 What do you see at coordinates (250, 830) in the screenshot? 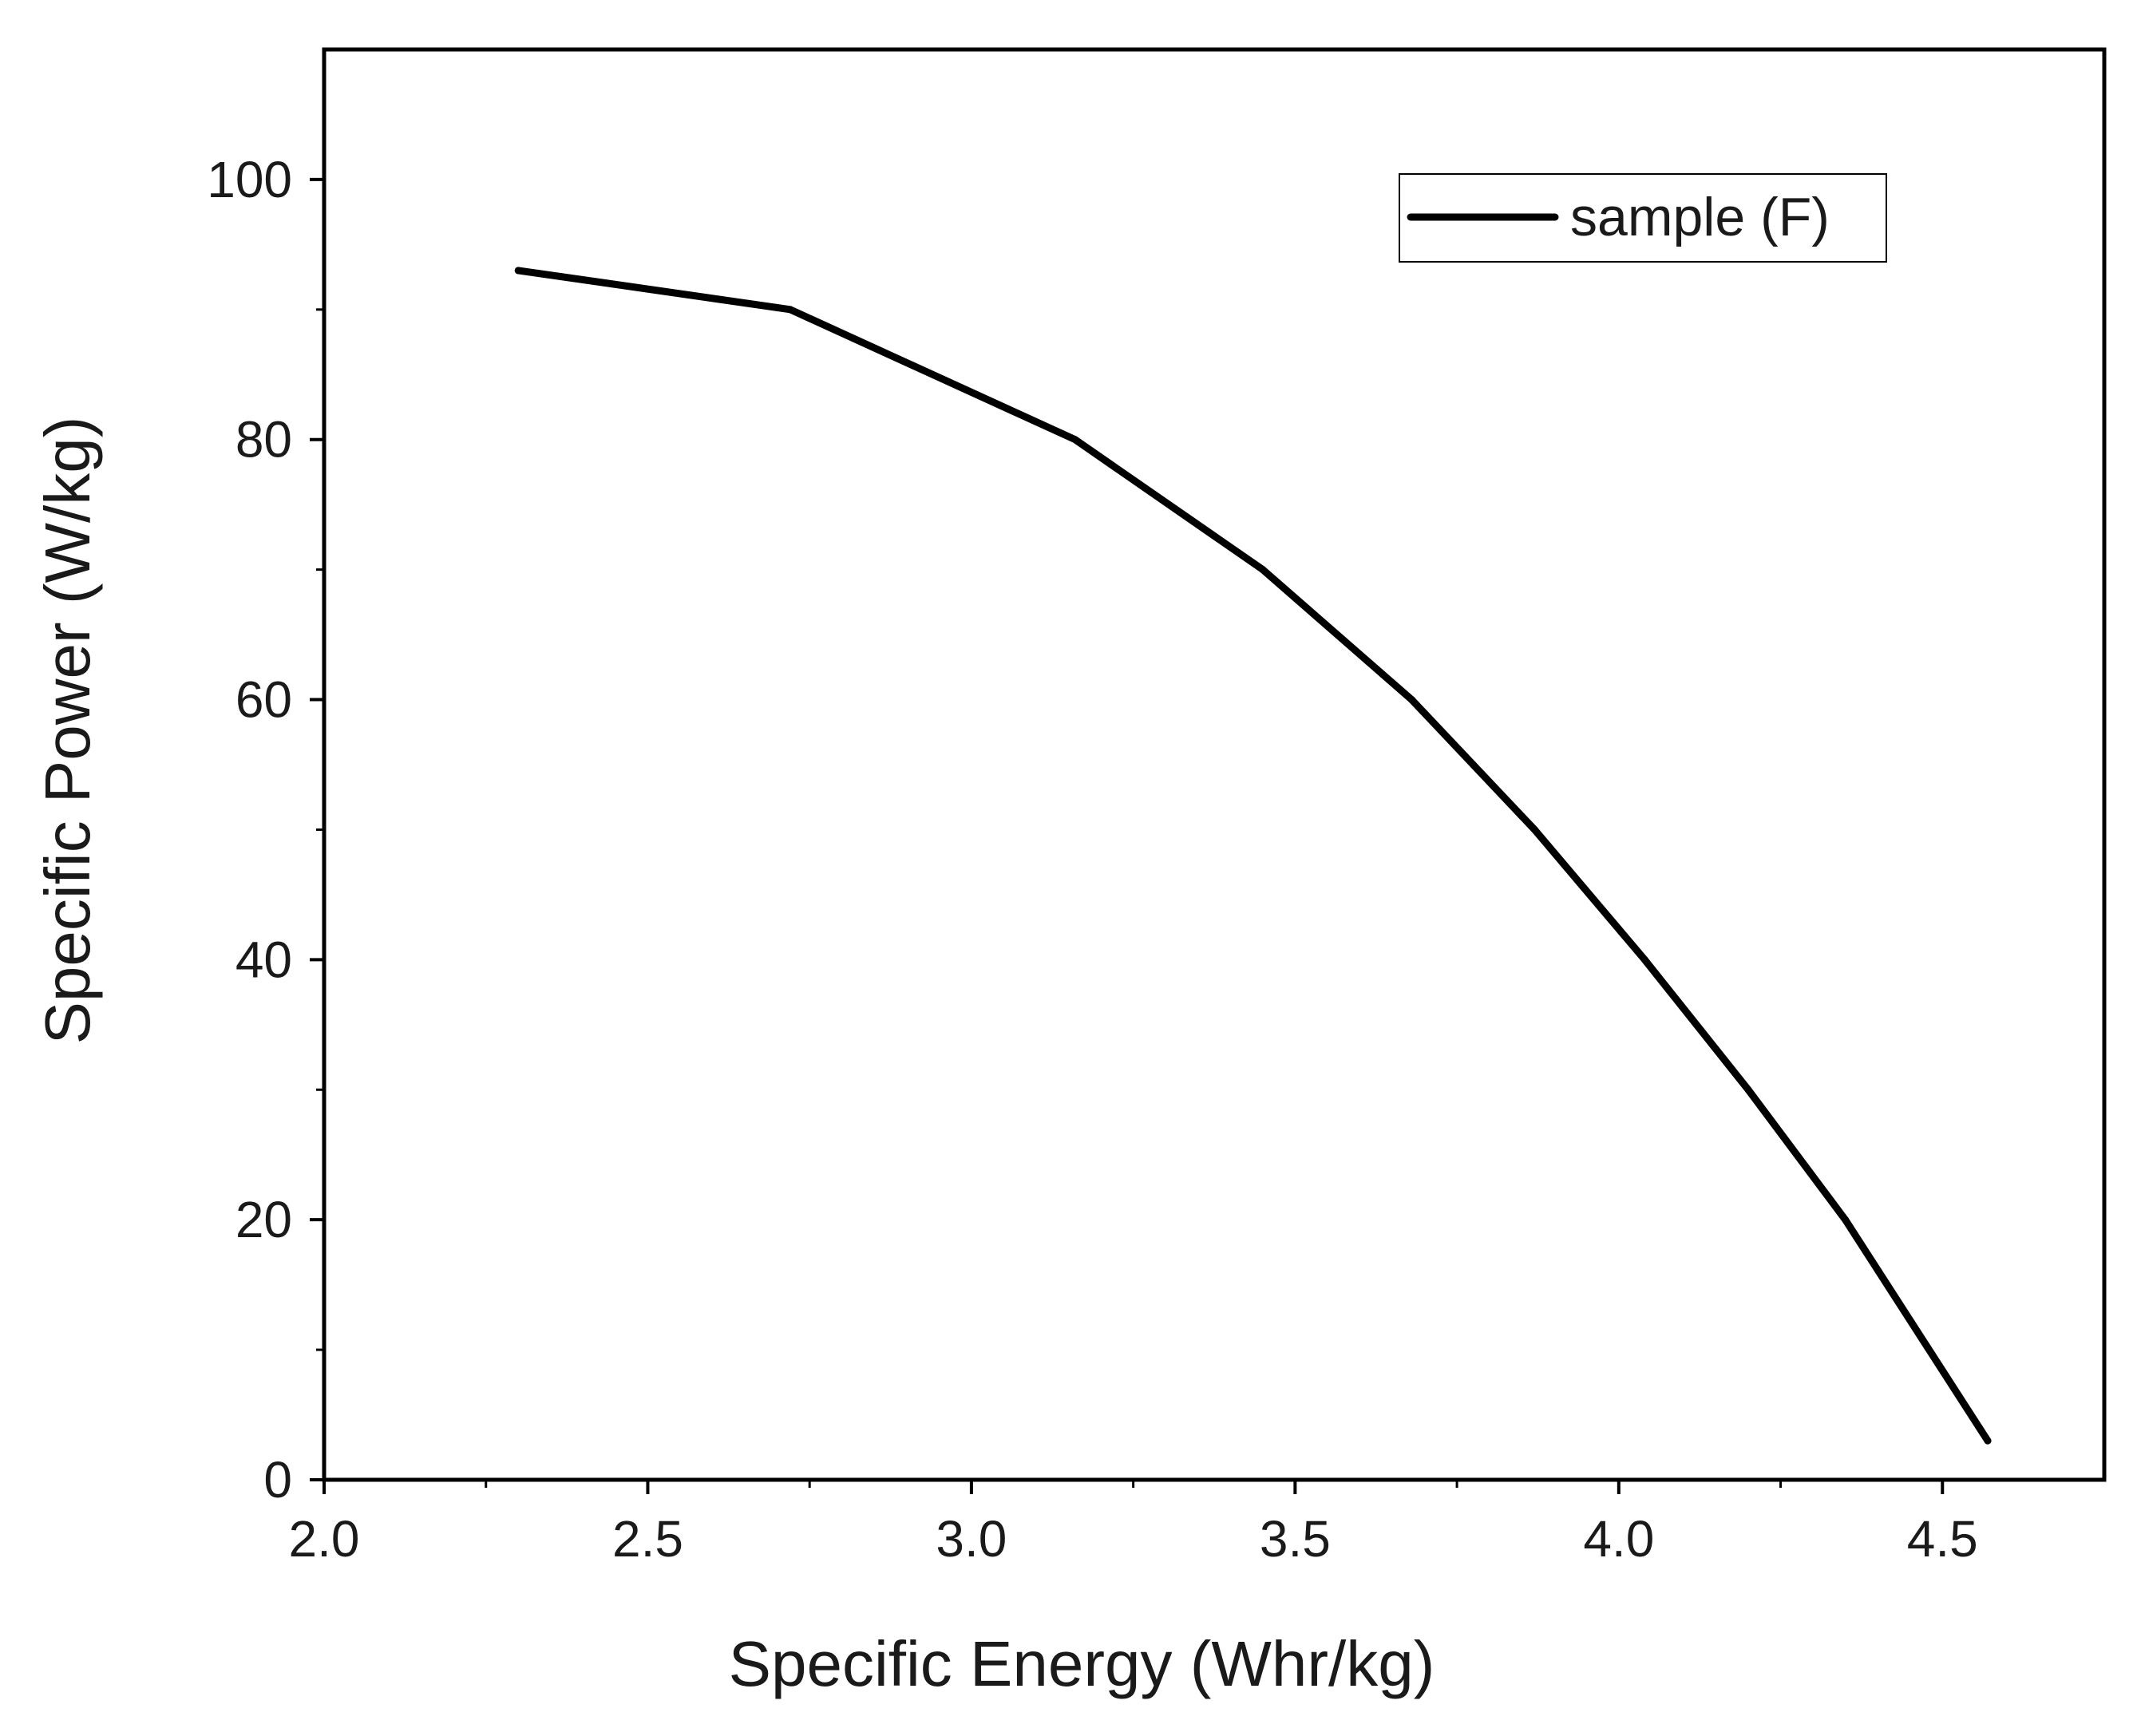
I see `y-tick-labels: 0 20 40 60 80 100` at bounding box center [250, 830].